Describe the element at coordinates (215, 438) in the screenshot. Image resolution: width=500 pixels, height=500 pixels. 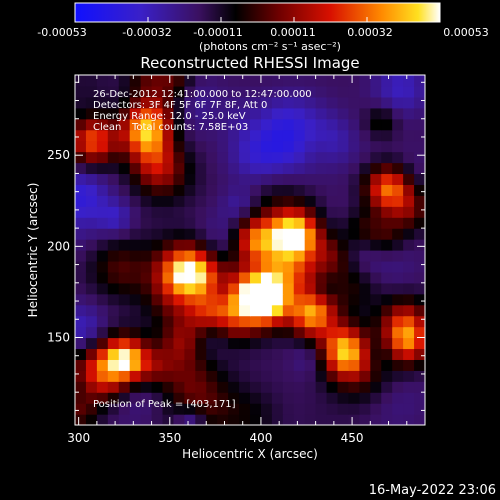
I see `x-tick-labels: 300 350 400 450` at that location.